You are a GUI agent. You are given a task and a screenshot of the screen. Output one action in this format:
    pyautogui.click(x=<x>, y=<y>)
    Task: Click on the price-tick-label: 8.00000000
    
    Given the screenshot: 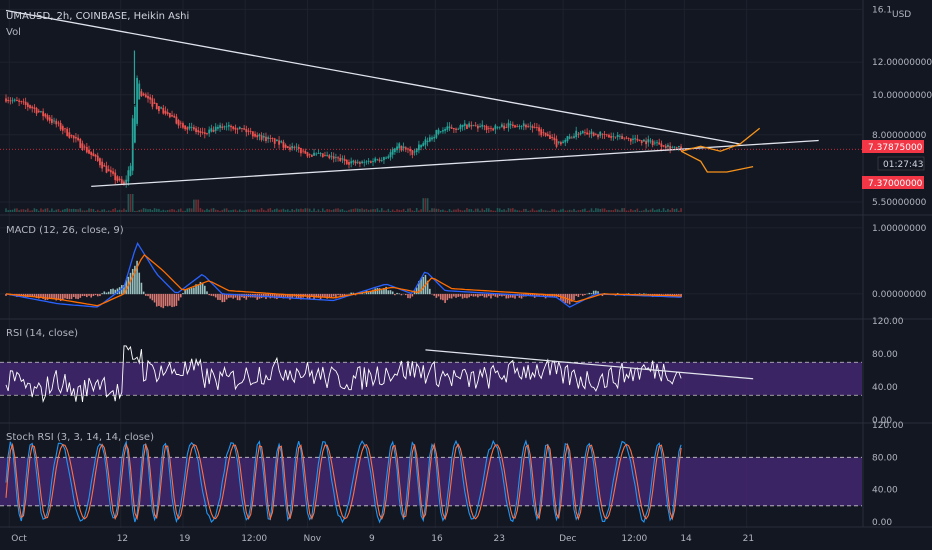 What is the action you would take?
    pyautogui.click(x=899, y=136)
    